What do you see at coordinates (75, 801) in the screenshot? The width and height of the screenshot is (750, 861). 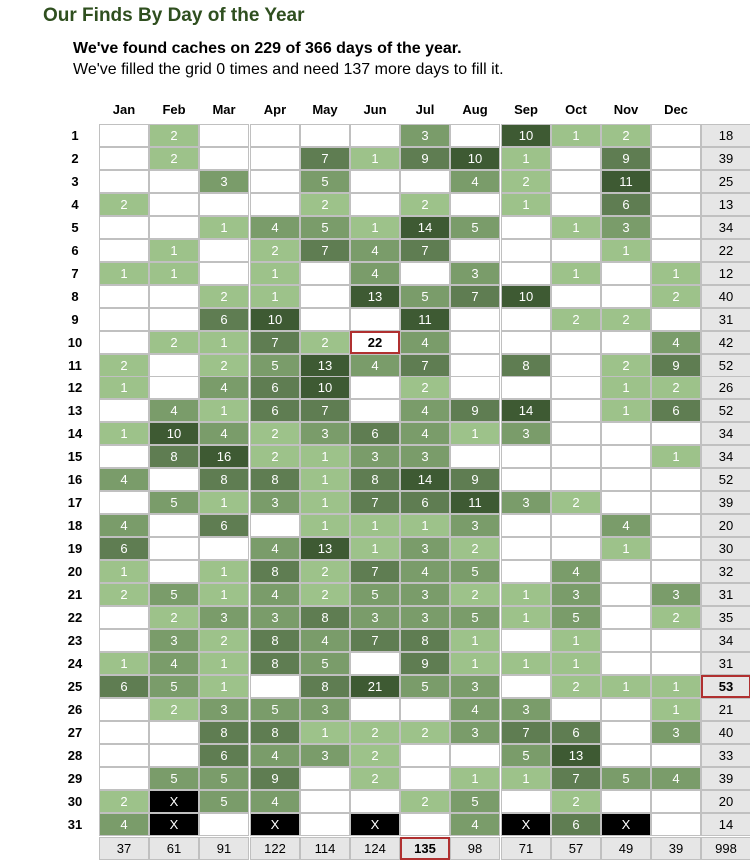 I see `day-label-30: 30` at bounding box center [75, 801].